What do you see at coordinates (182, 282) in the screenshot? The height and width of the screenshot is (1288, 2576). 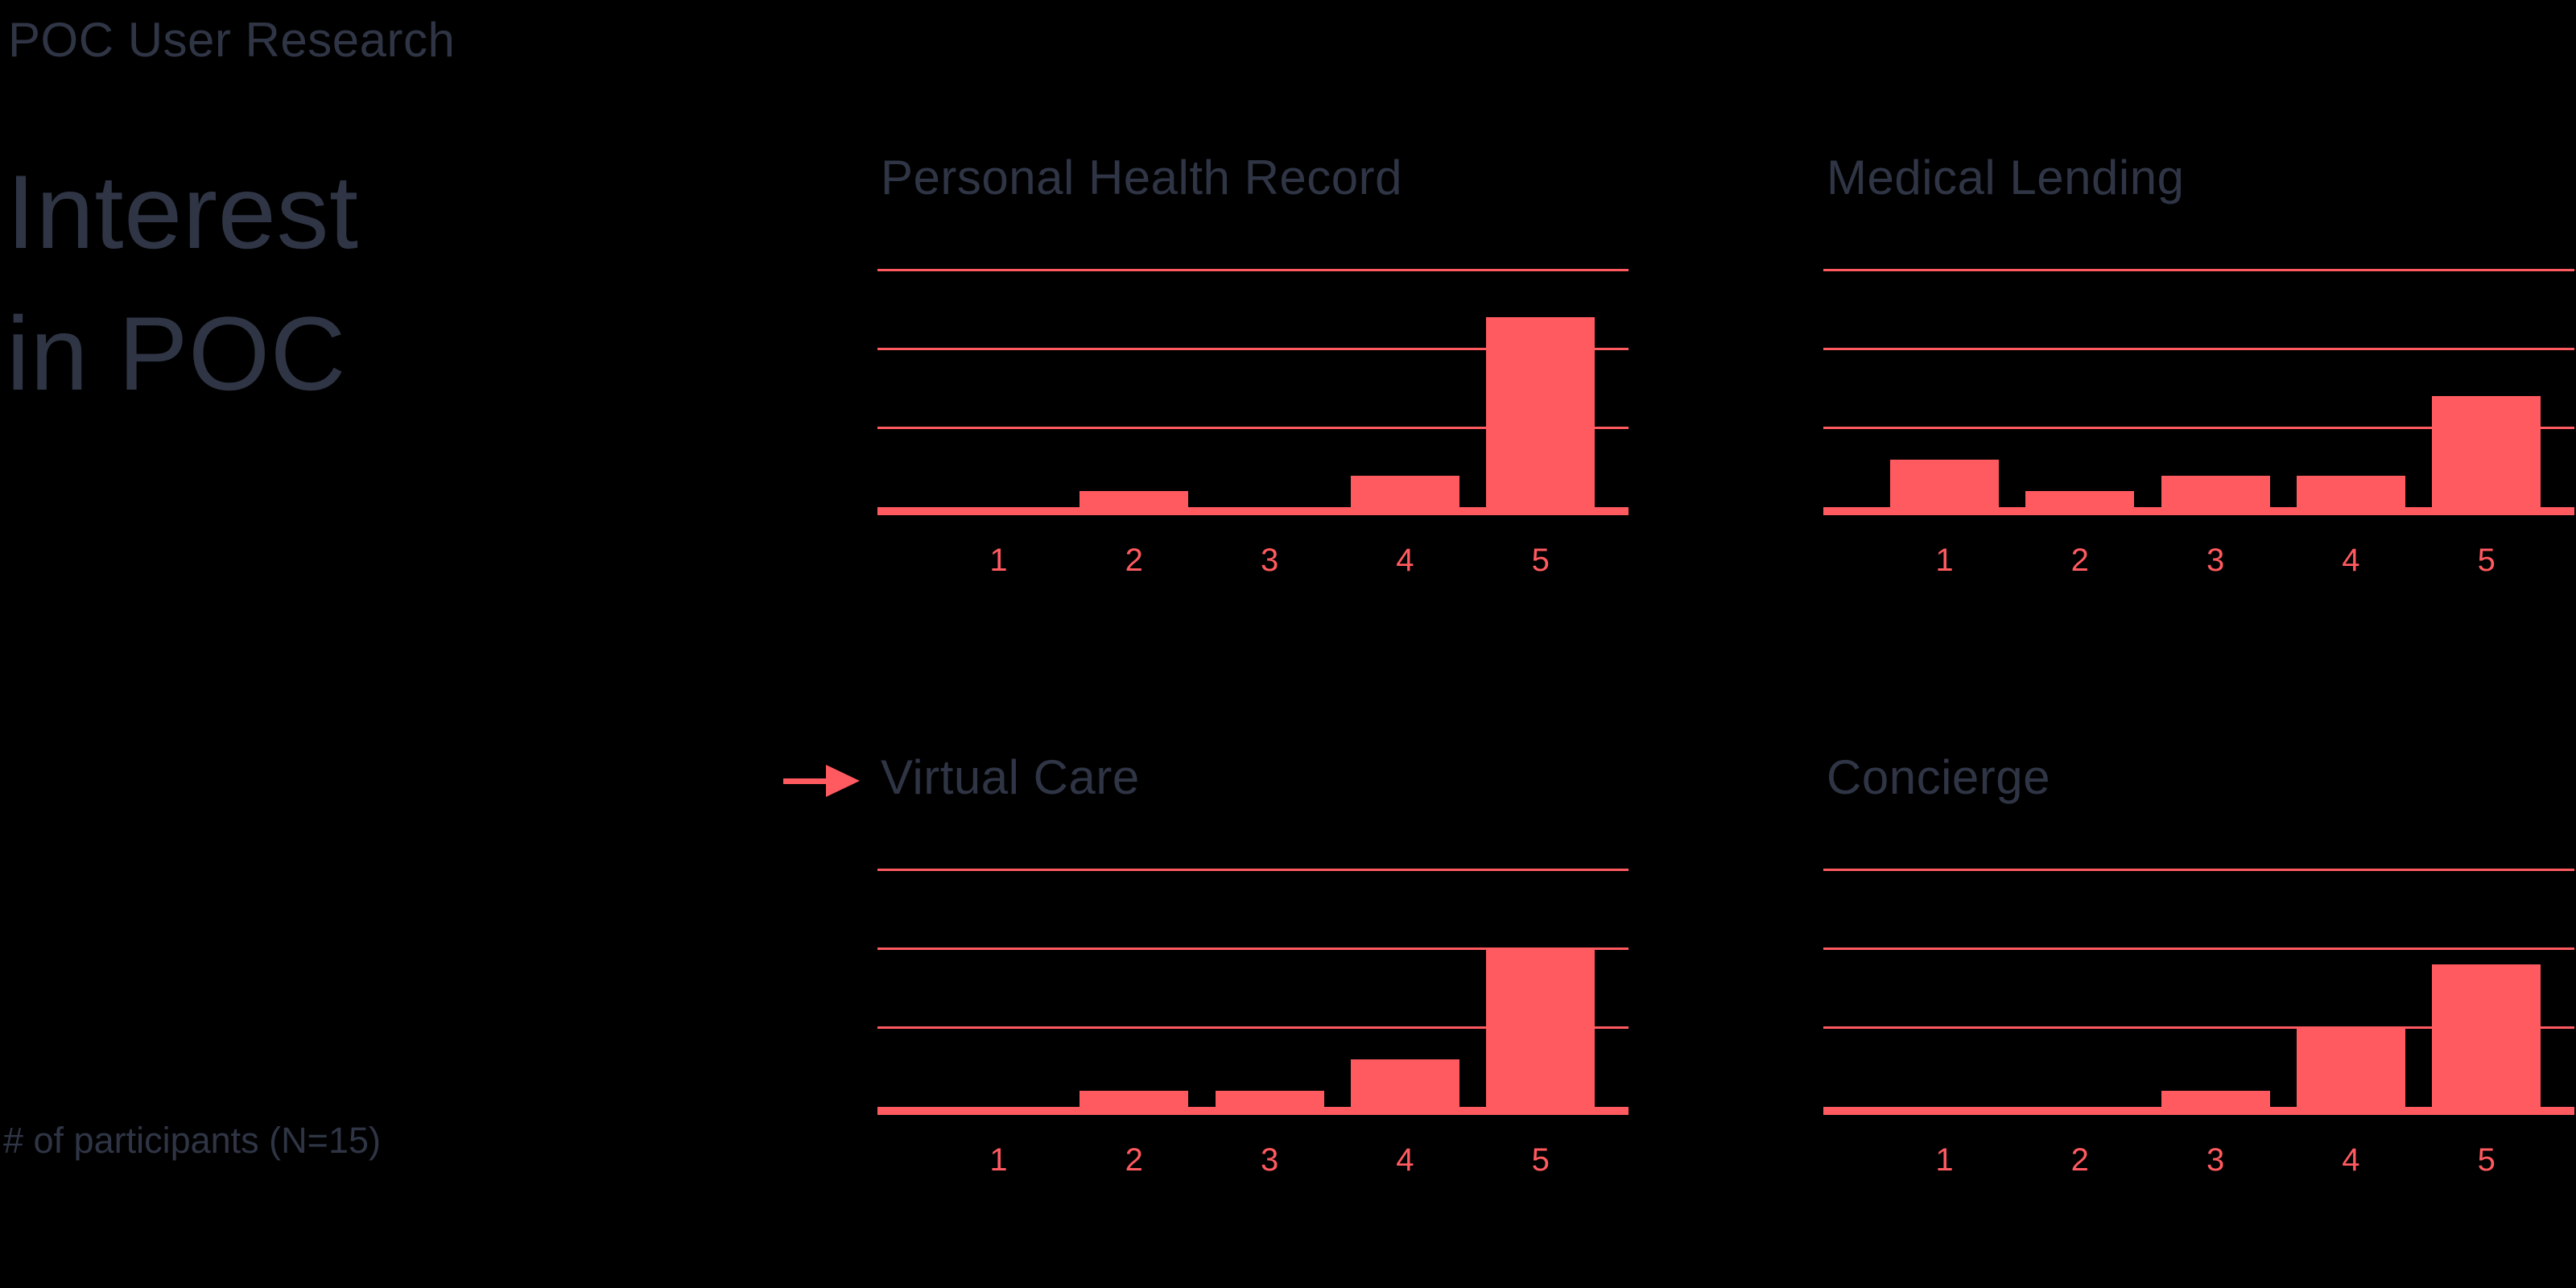 I see `slide-heading: Interest in POC` at bounding box center [182, 282].